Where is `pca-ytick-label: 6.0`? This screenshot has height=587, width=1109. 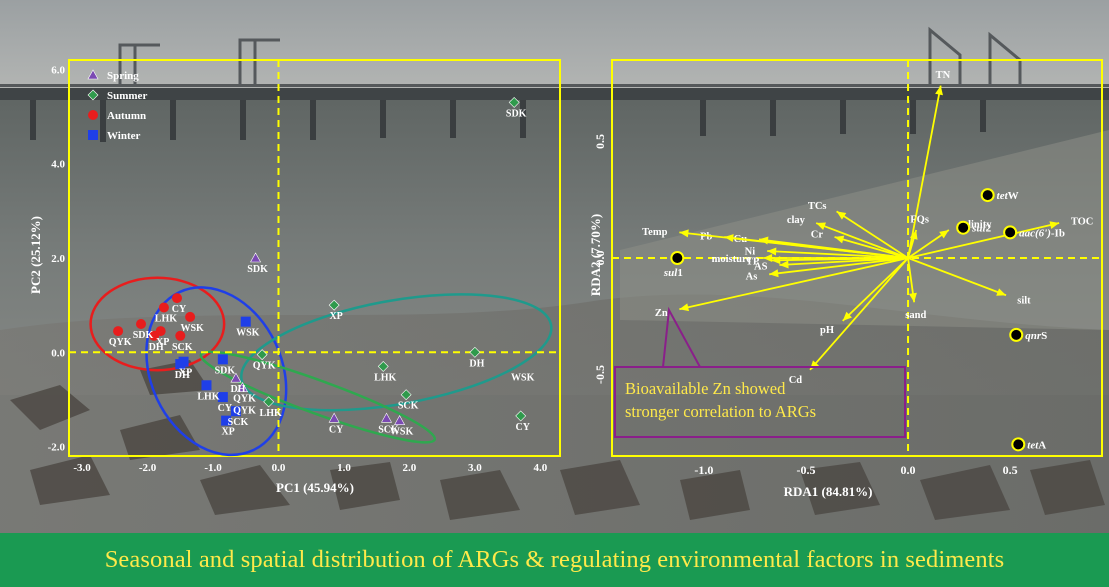 pca-ytick-label: 6.0 is located at coordinates (58, 70).